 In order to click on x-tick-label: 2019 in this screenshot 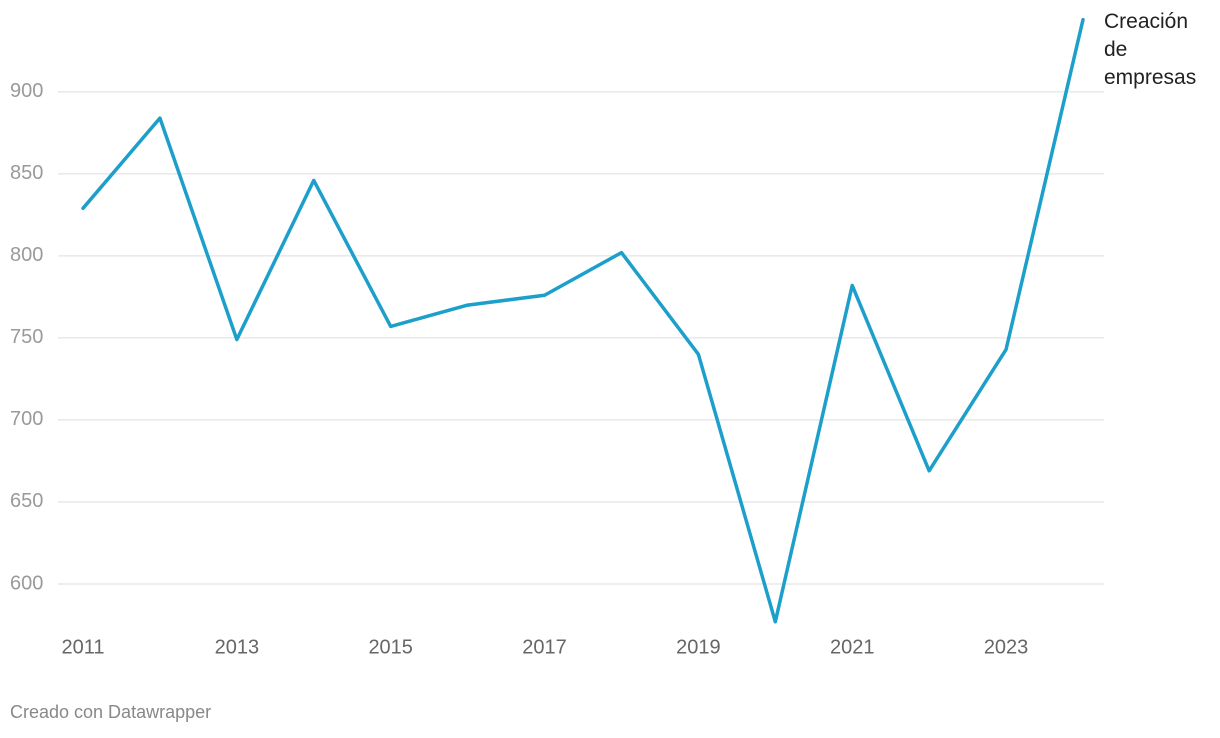, I will do `click(698, 647)`.